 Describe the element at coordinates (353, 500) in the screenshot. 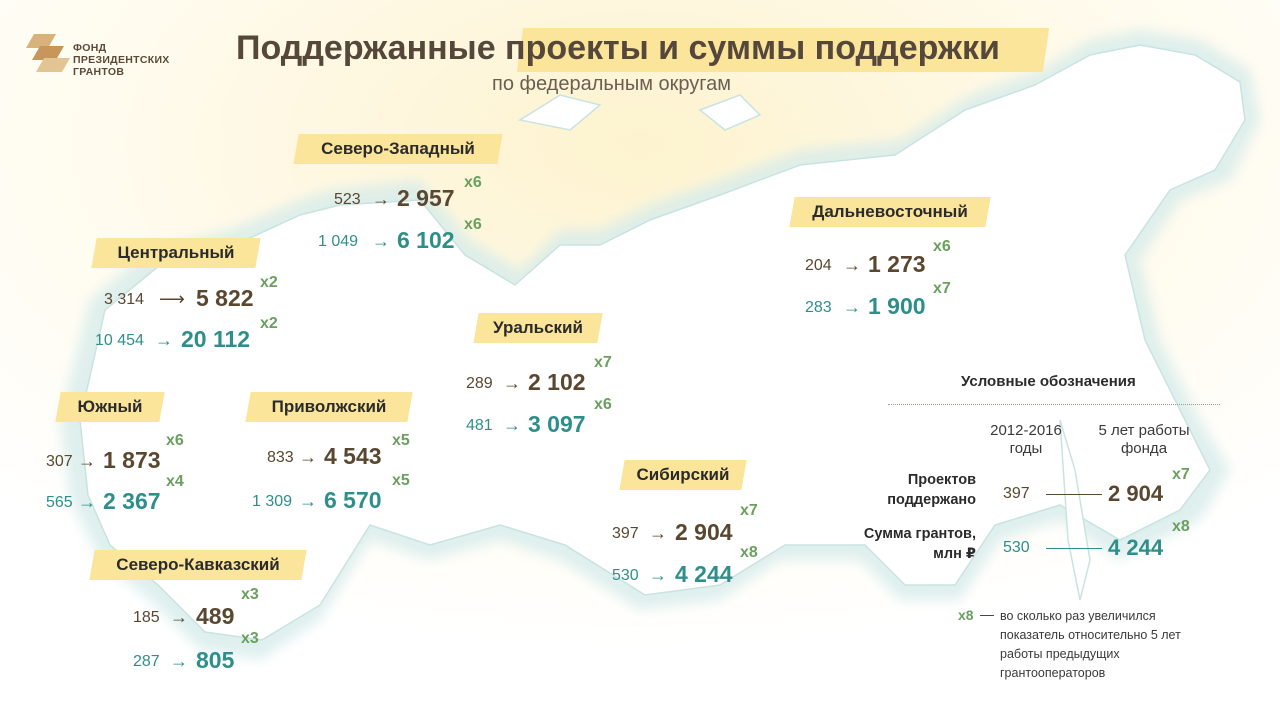

I see `grants-to: 6 570` at that location.